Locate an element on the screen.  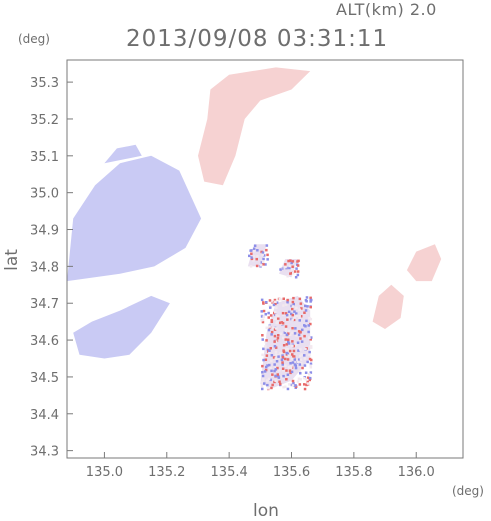
x-tick-label: 135.2 is located at coordinates (166, 472).